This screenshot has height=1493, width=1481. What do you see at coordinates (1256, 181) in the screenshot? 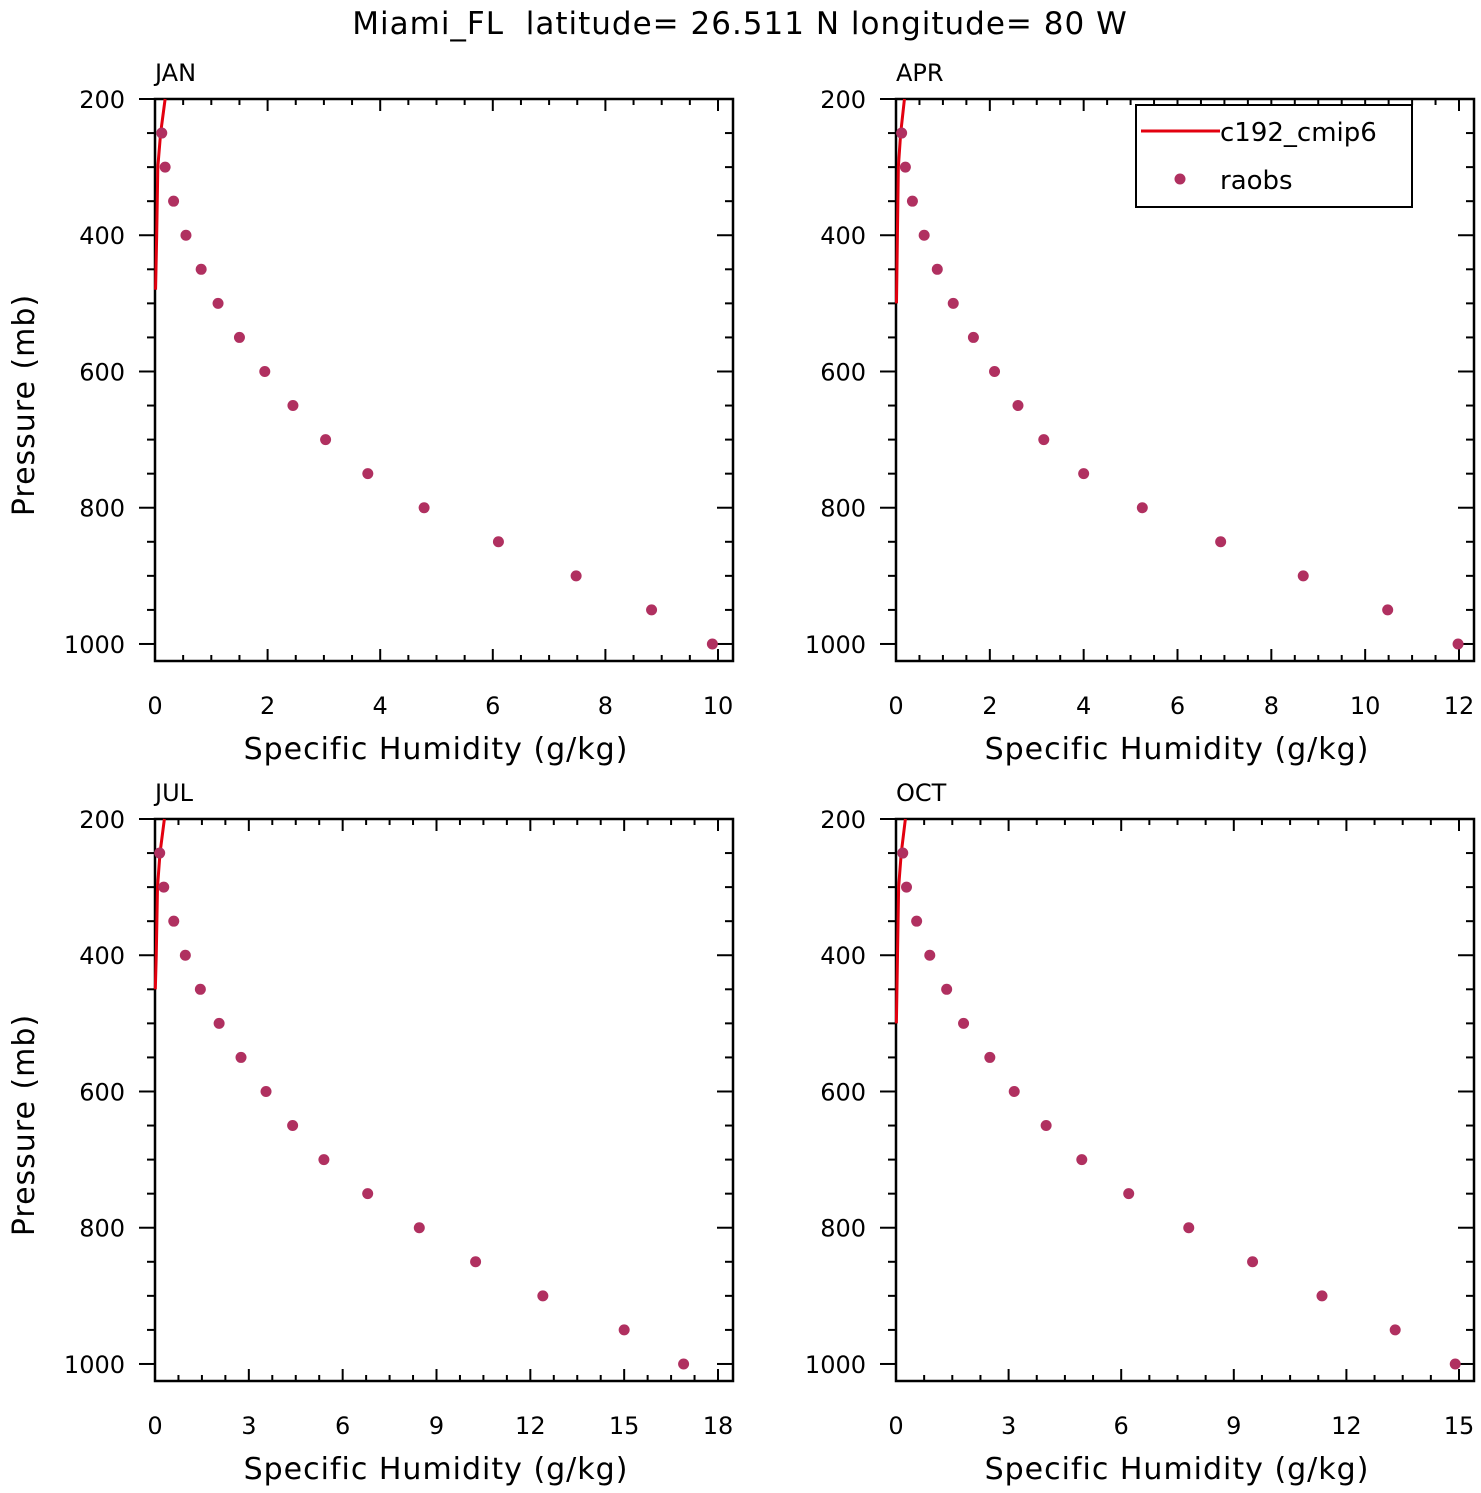
I see `legend-label-raobs: raobs` at bounding box center [1256, 181].